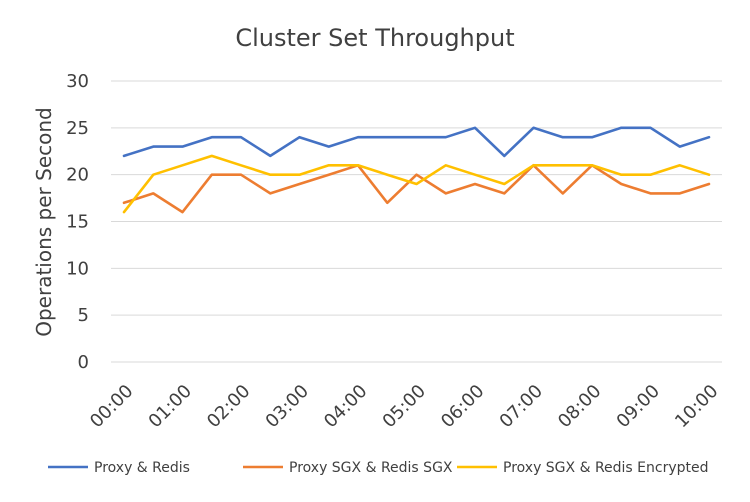  What do you see at coordinates (463, 407) in the screenshot?
I see `x-tick-label: 06:00` at bounding box center [463, 407].